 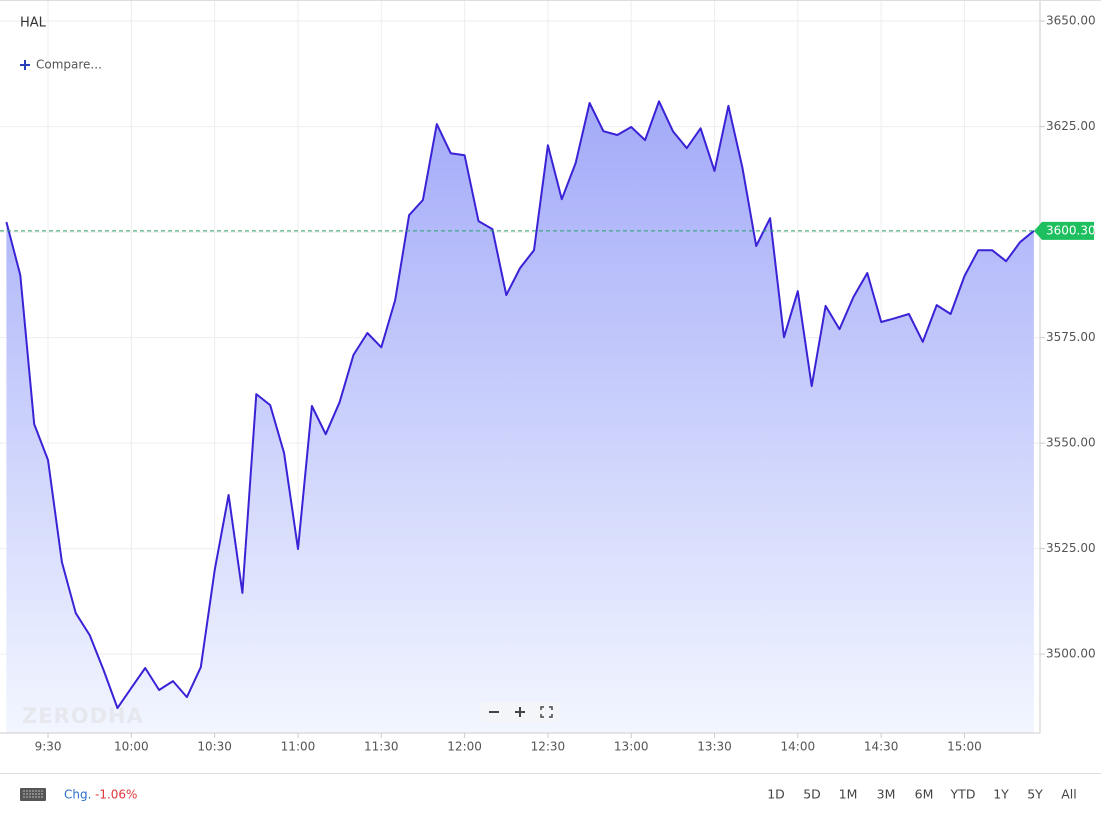 What do you see at coordinates (131, 747) in the screenshot?
I see `x-tick-label: 10:00` at bounding box center [131, 747].